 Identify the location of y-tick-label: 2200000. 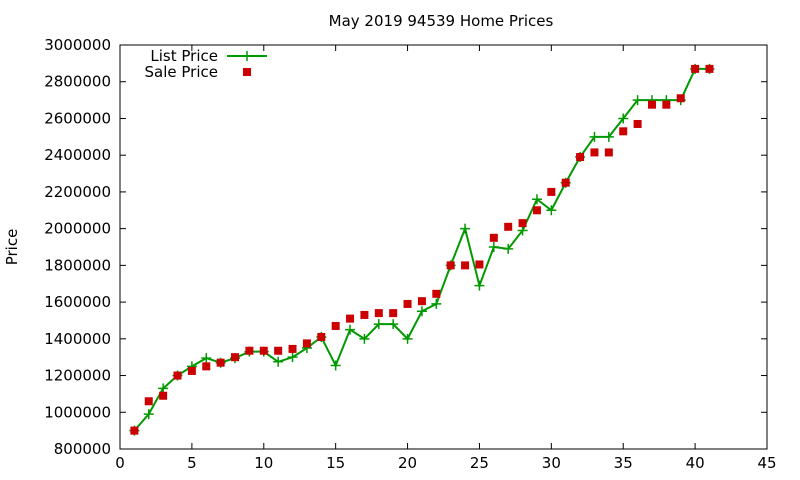
(77, 192).